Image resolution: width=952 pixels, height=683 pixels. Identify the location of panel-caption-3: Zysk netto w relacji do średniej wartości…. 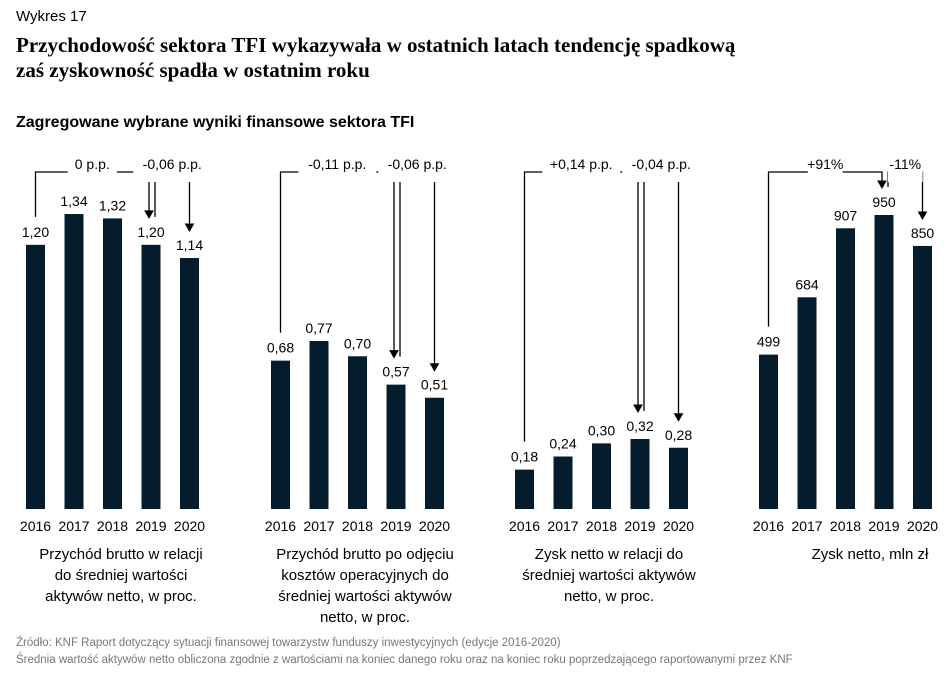
(609, 575).